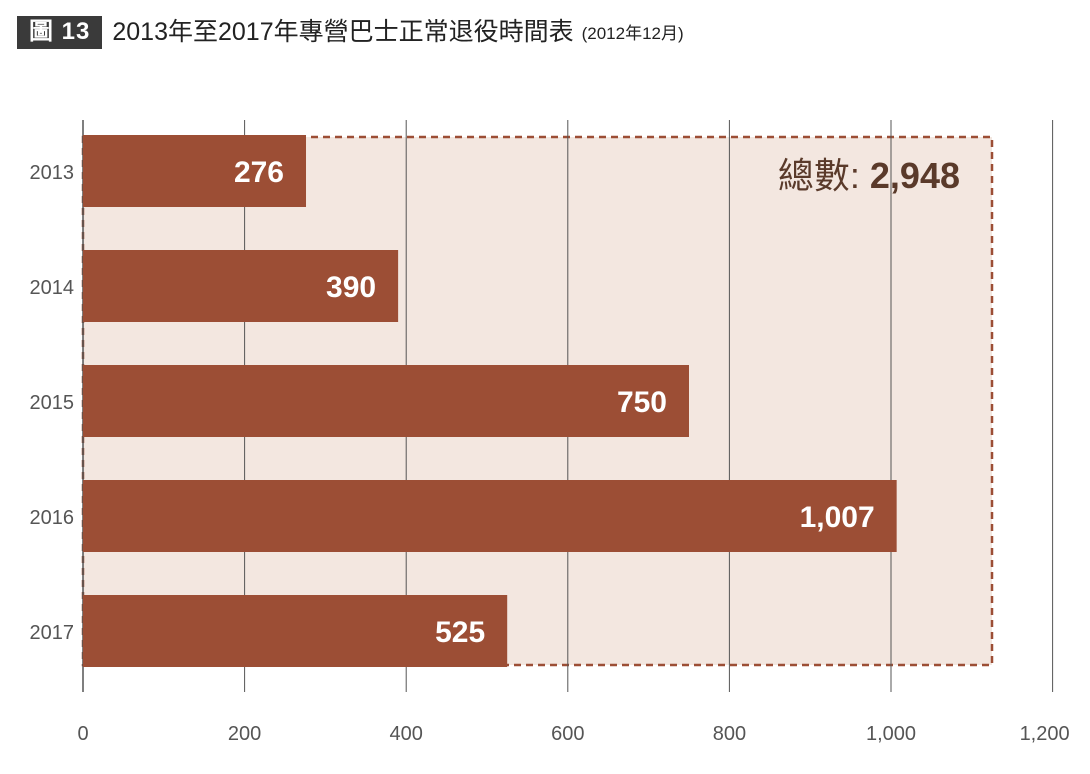 Image resolution: width=1090 pixels, height=774 pixels. I want to click on chart-header: 圖 13 2013年至2017年專營巴士正常退役時間表 (2012年12月), so click(350, 32).